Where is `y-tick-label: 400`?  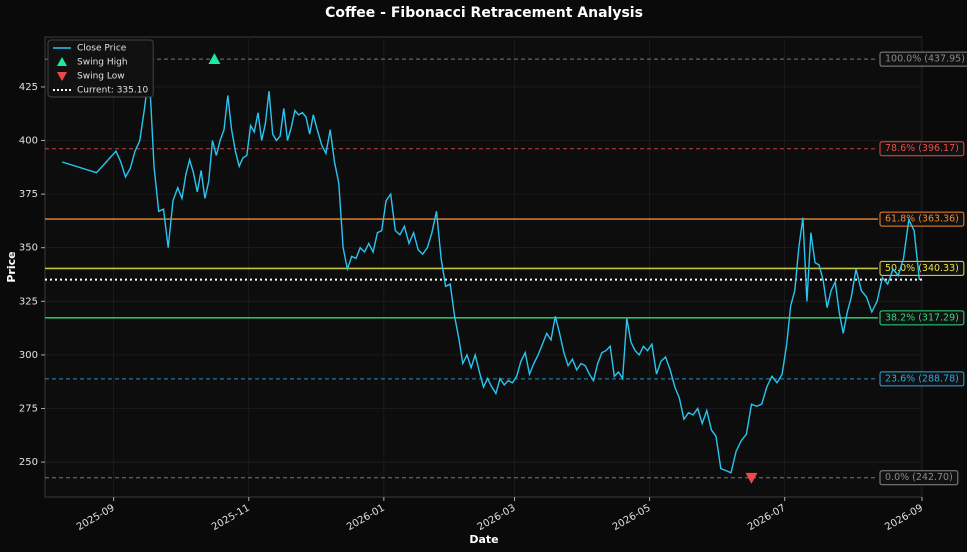 y-tick-label: 400 is located at coordinates (28, 141).